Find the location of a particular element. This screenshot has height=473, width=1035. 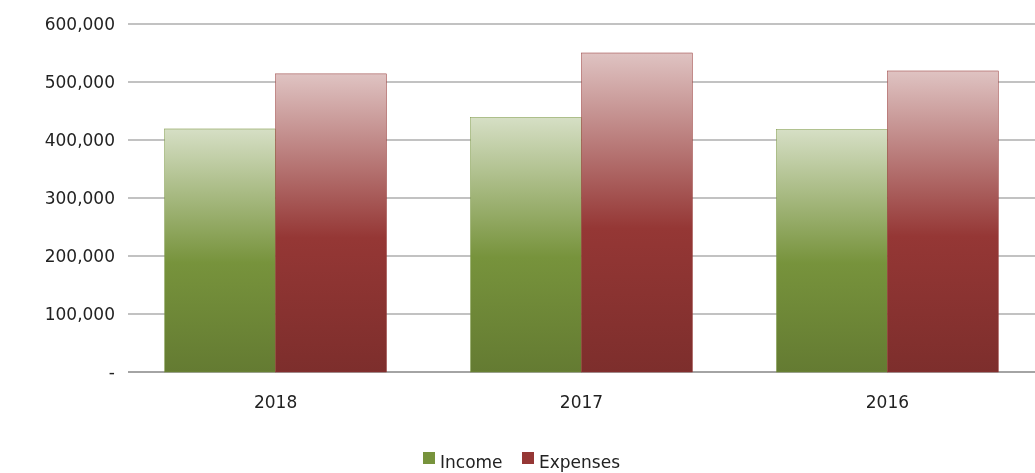

y-tick-label: 500,000 is located at coordinates (79, 81).